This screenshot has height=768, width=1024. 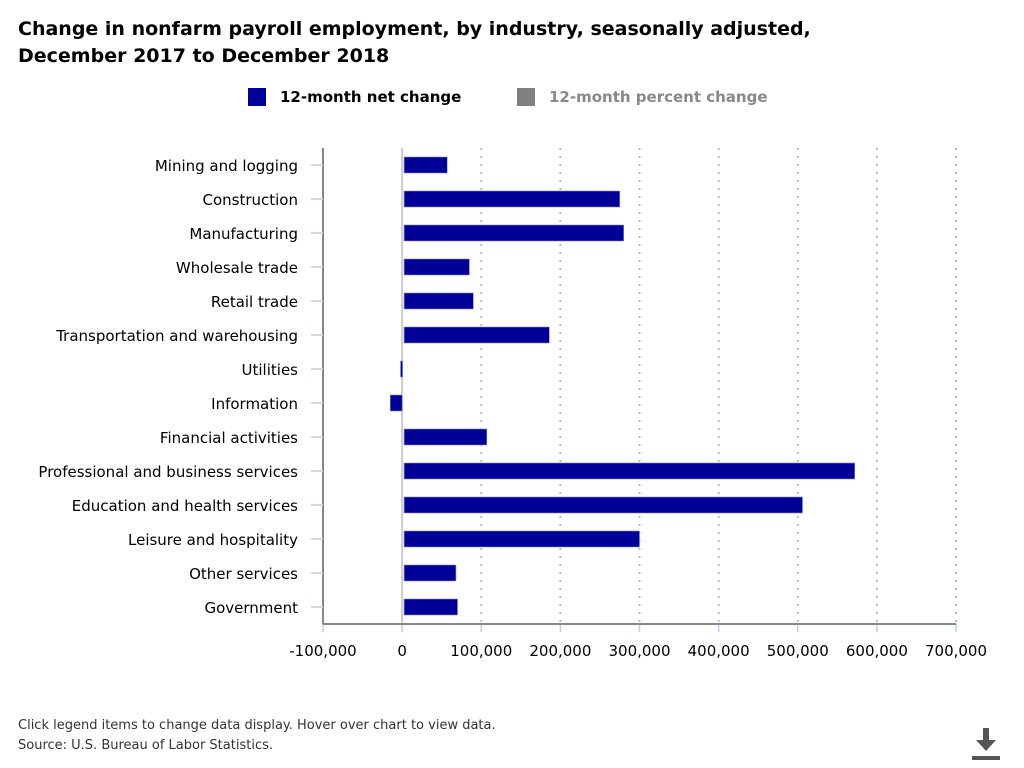 What do you see at coordinates (229, 438) in the screenshot?
I see `y-tick-label: Financial activities` at bounding box center [229, 438].